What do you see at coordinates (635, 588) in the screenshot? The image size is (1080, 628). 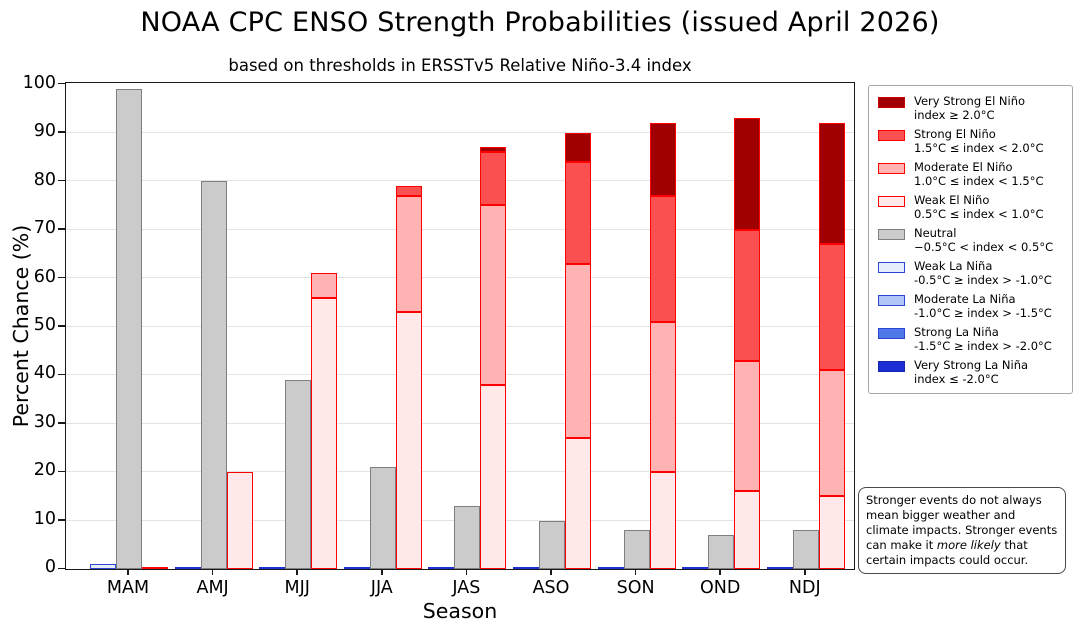 I see `x-tick-label-SON: SON` at bounding box center [635, 588].